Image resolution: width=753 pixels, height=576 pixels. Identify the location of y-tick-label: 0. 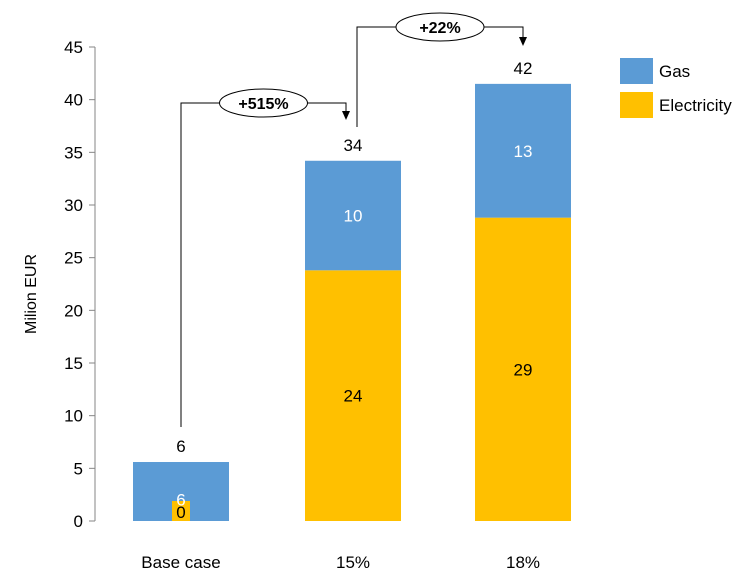
(78, 521).